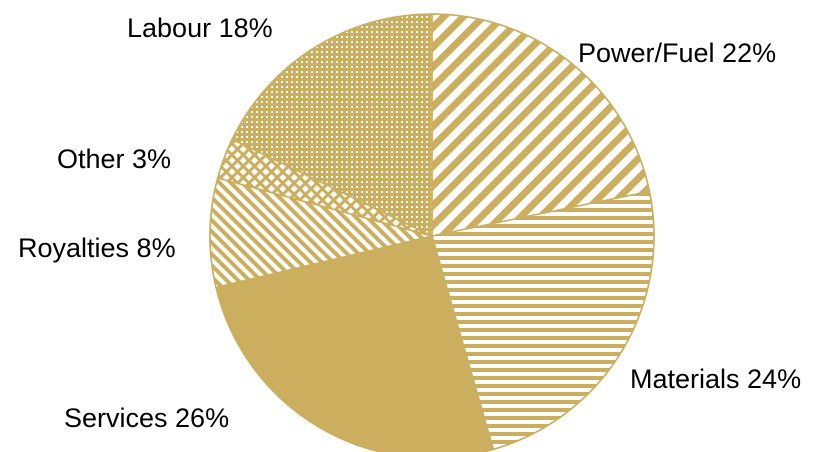 Image resolution: width=838 pixels, height=452 pixels. Describe the element at coordinates (715, 379) in the screenshot. I see `slice-label: Materials 24%` at that location.